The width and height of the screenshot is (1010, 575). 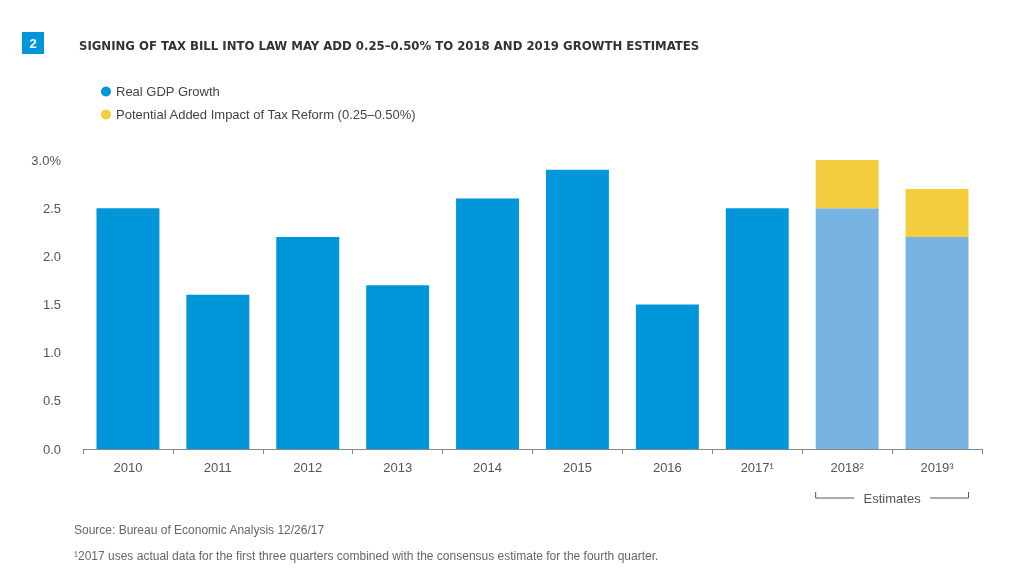 I want to click on x-tick-label: 2014, so click(x=488, y=467).